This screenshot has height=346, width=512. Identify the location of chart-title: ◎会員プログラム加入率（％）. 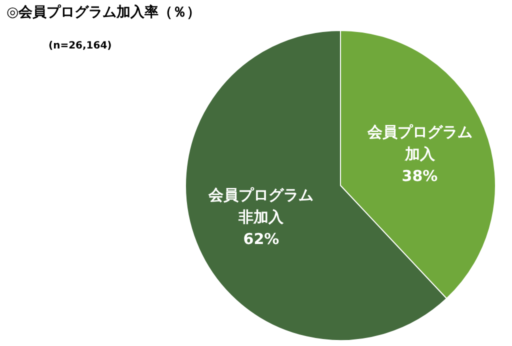
(103, 12).